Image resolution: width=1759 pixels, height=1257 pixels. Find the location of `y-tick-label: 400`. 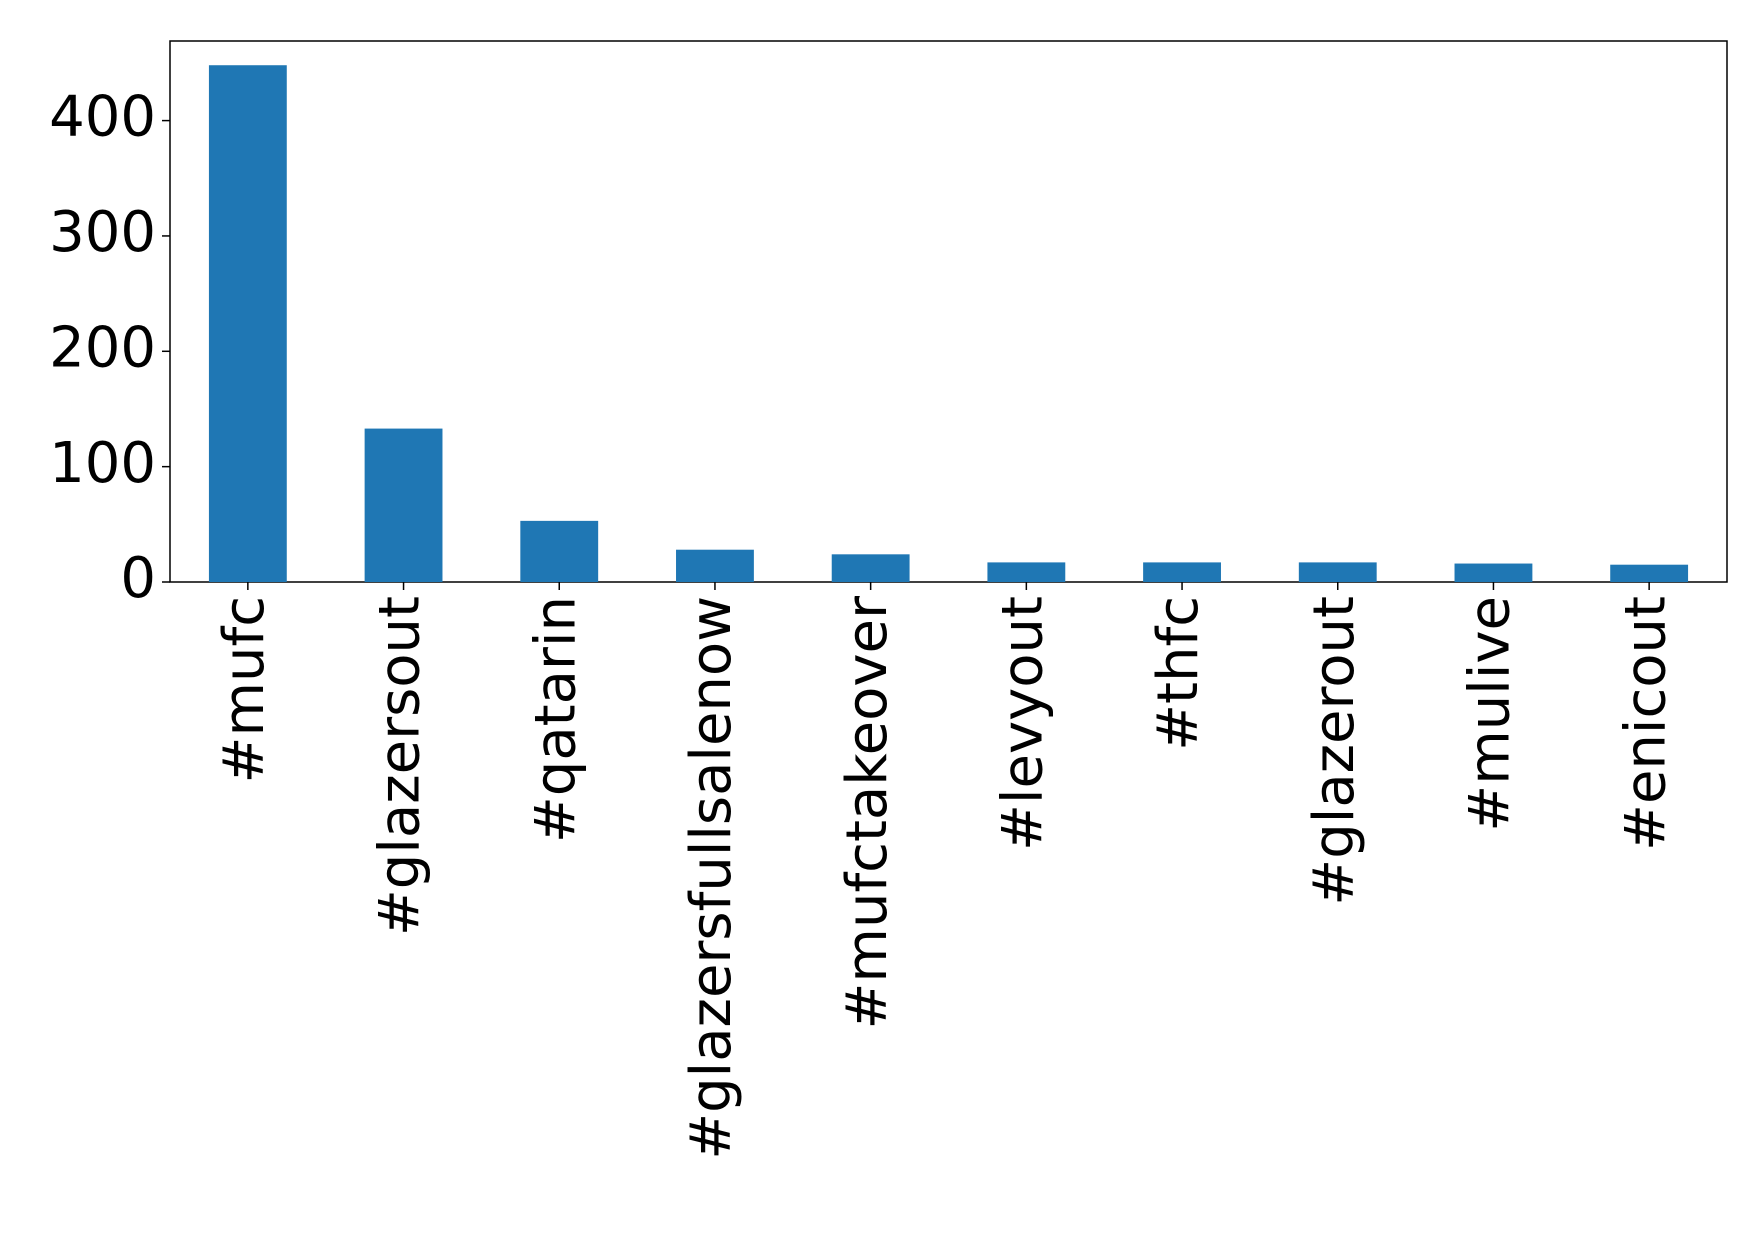

y-tick-label: 400 is located at coordinates (102, 117).